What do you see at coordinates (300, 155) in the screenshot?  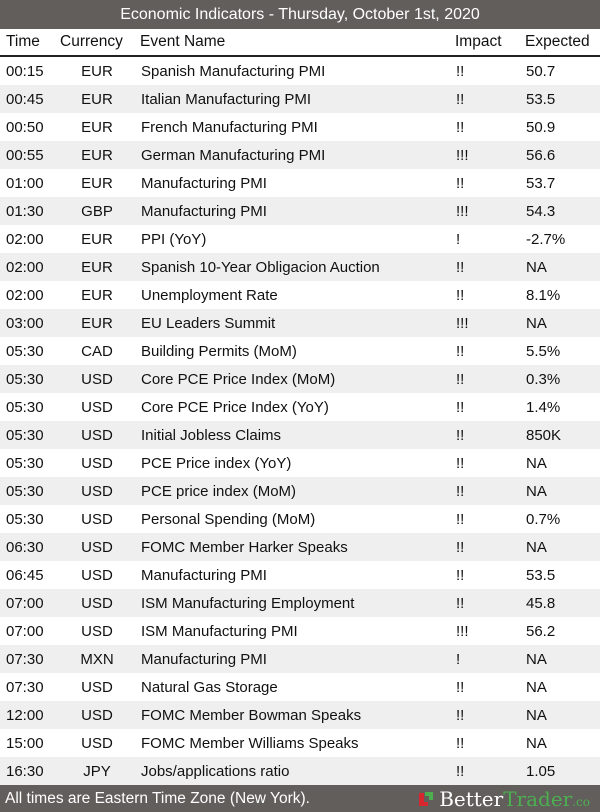 I see `table-row: 00:55 EUR German Manufacturing PMI!!! 56.6` at bounding box center [300, 155].